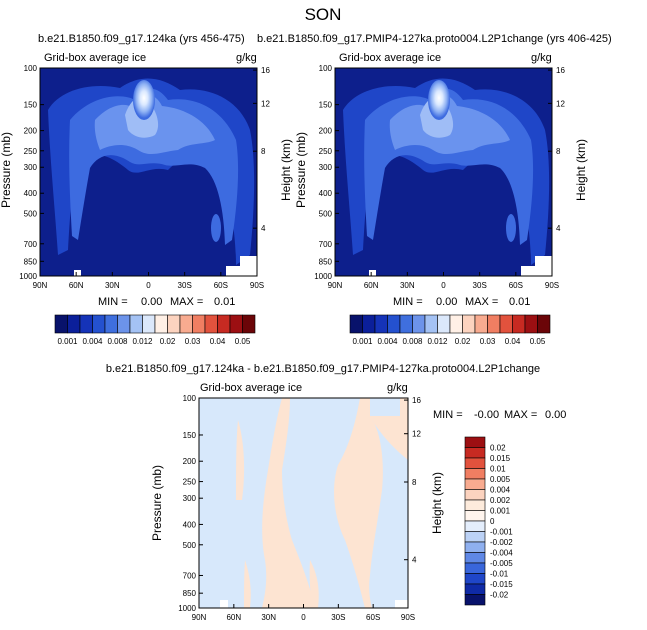 This screenshot has height=630, width=647. I want to click on colorbar-label: 0.001, so click(67, 341).